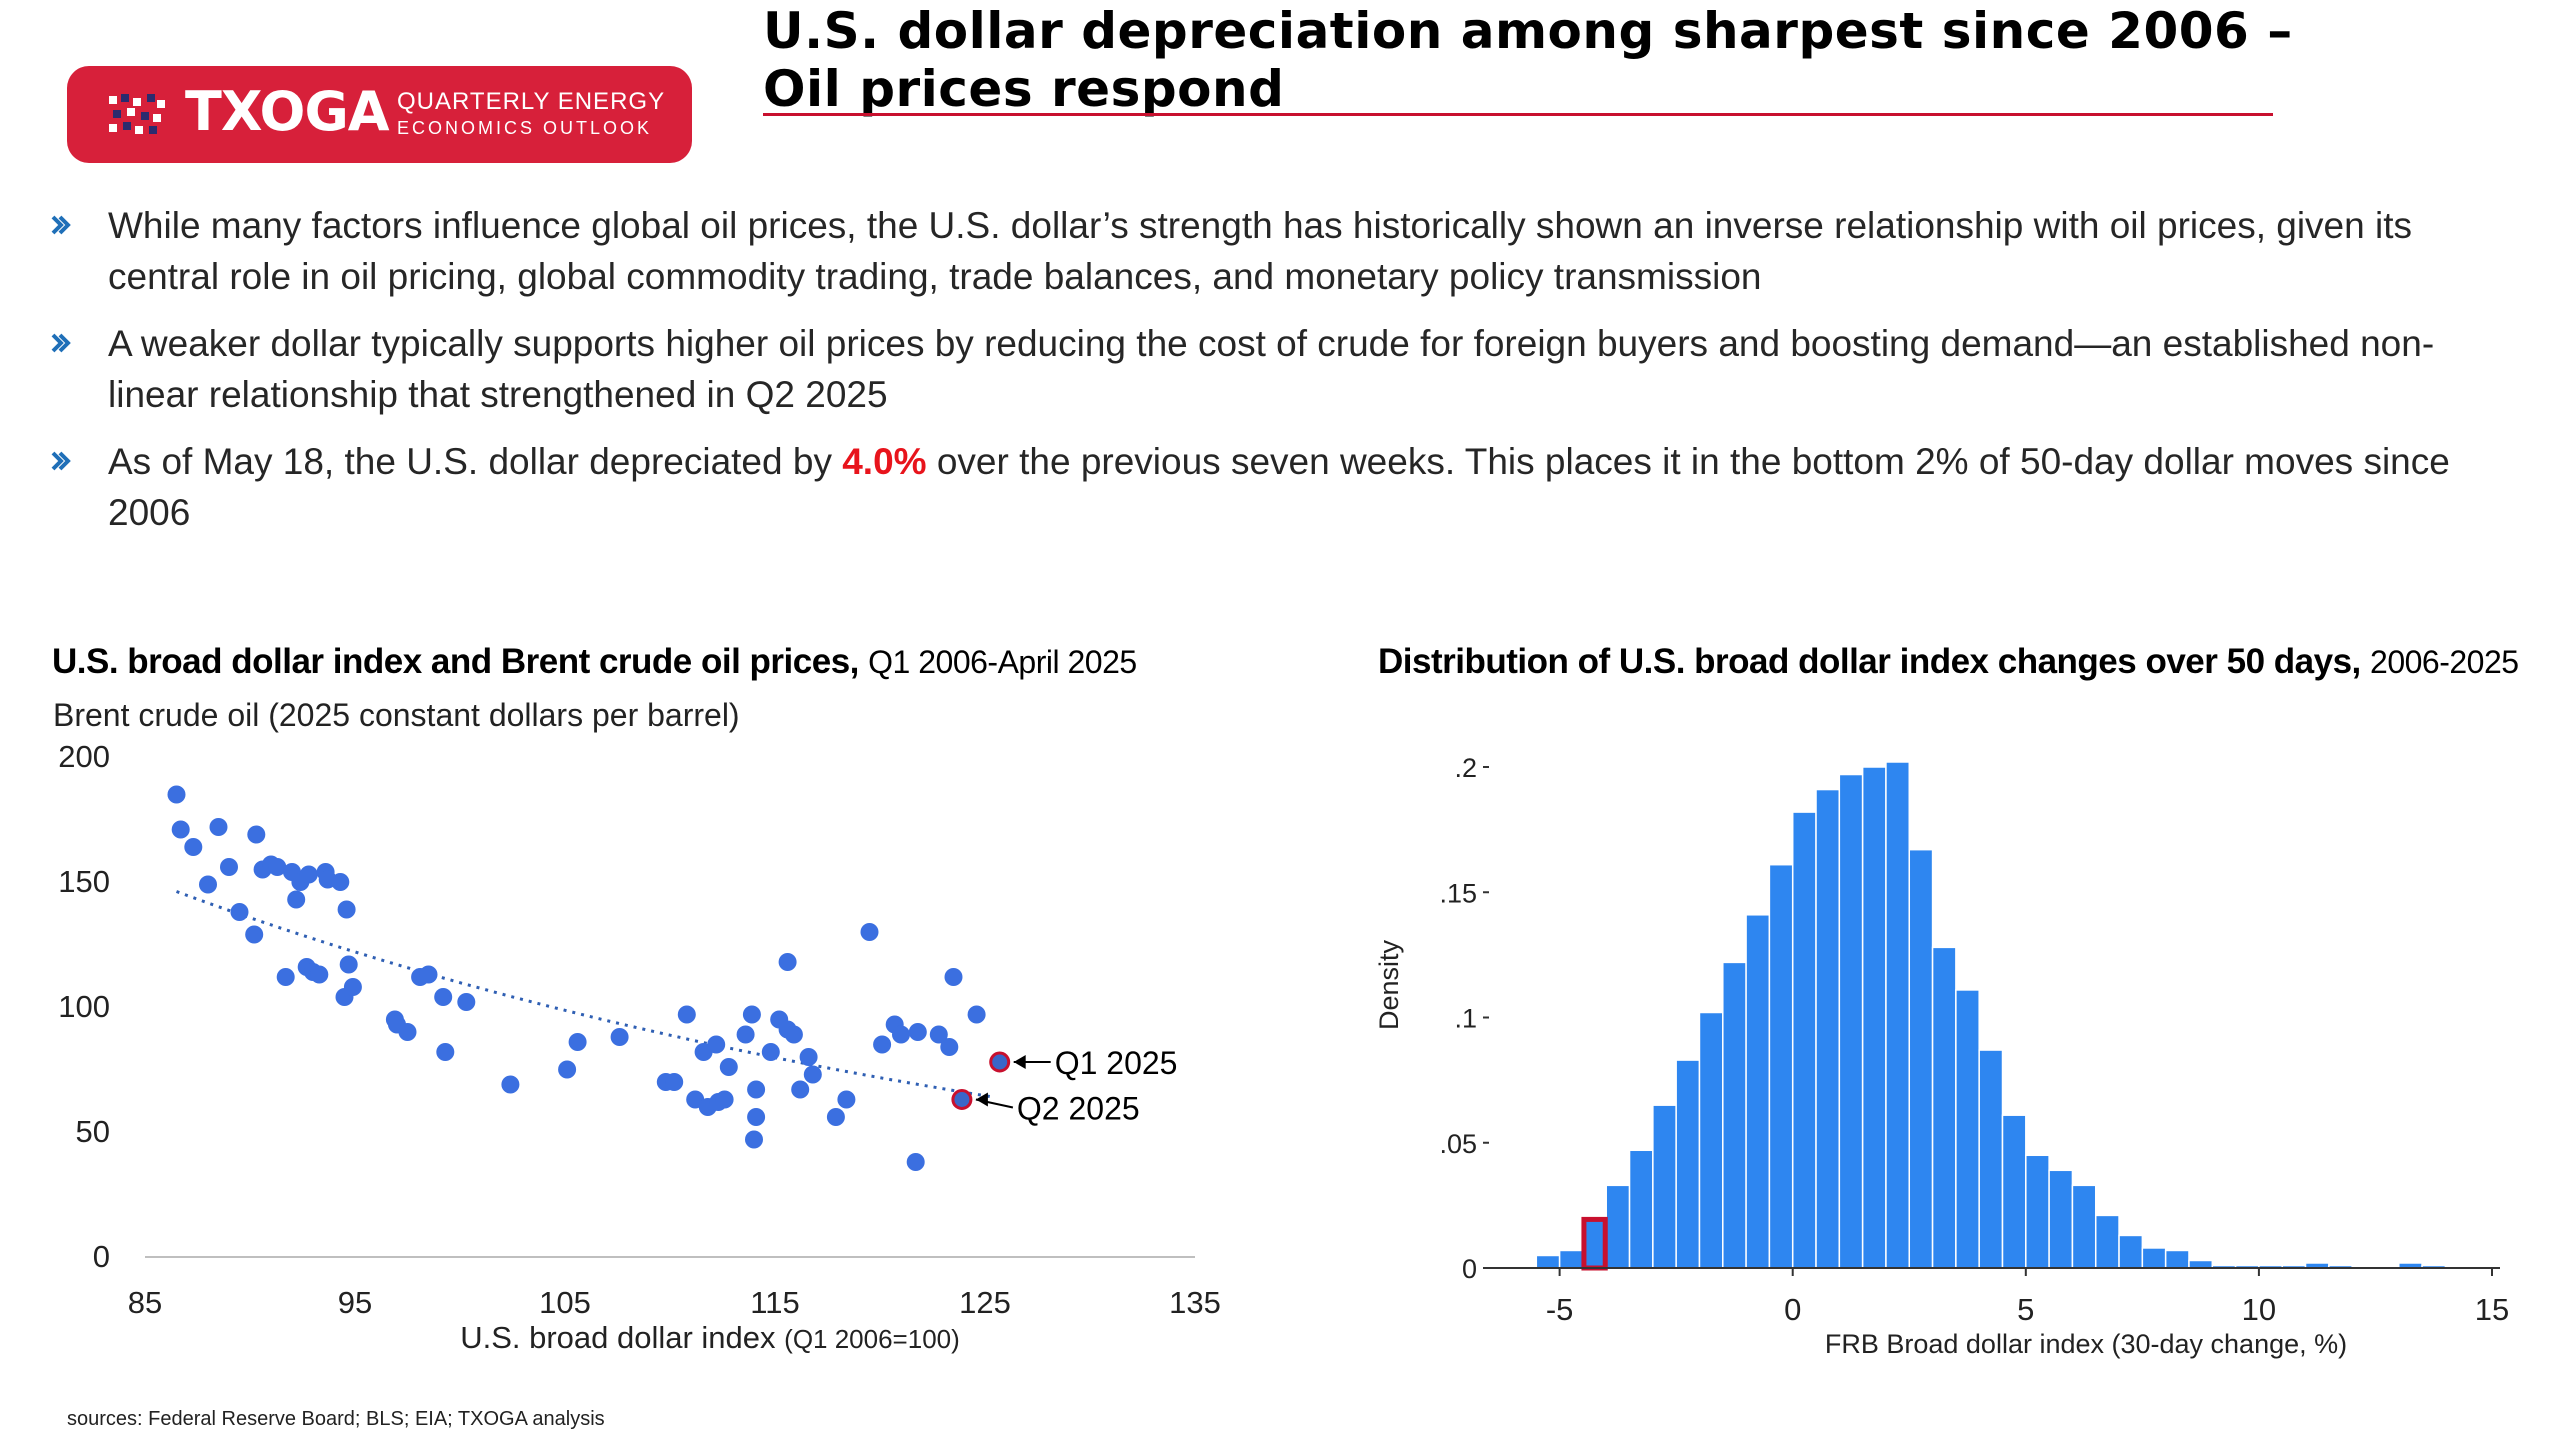 This screenshot has width=2560, height=1439. I want to click on logo-name: TXOGA, so click(287, 111).